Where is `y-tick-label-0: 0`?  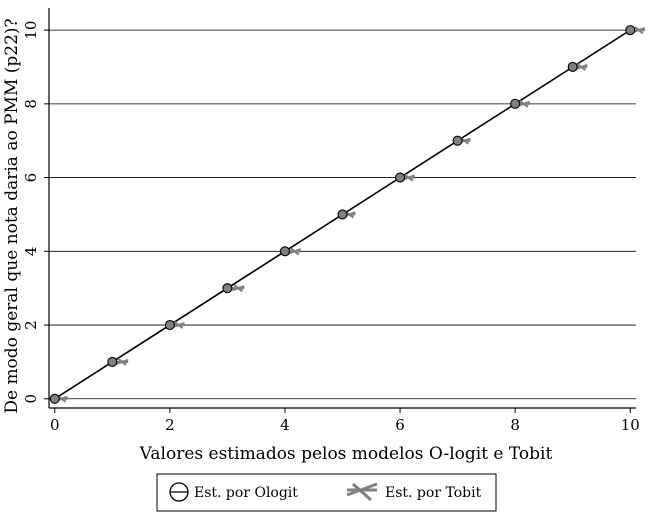 y-tick-label-0: 0 is located at coordinates (31, 399).